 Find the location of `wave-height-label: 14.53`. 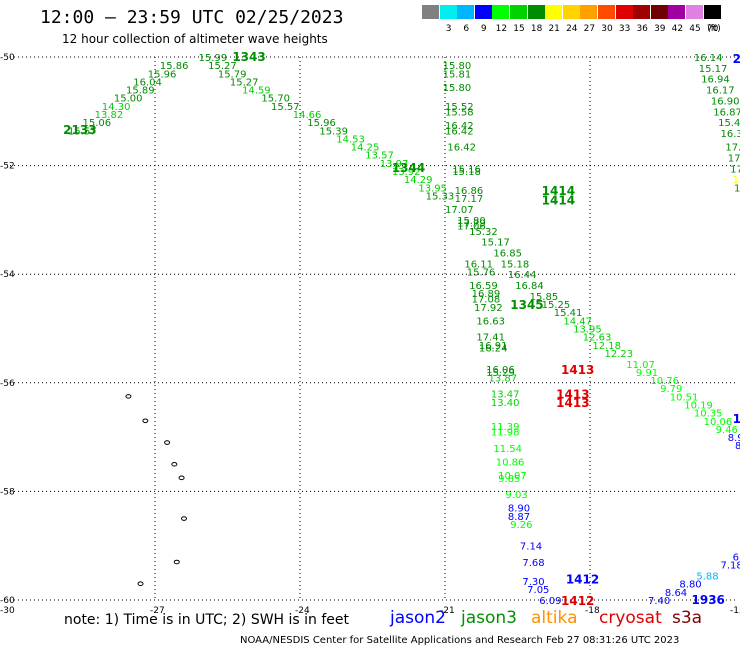

wave-height-label: 14.53 is located at coordinates (350, 139).